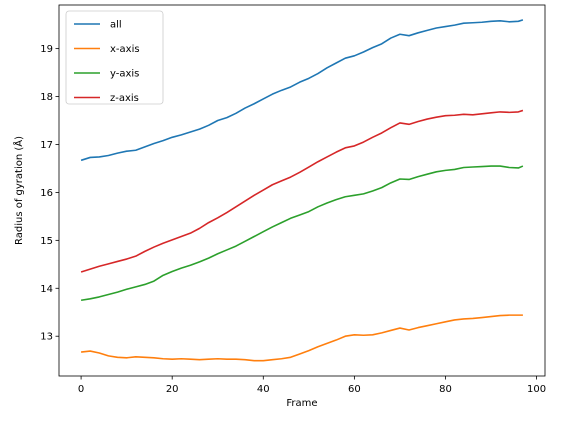  What do you see at coordinates (46, 241) in the screenshot?
I see `y-tick-label: 15` at bounding box center [46, 241].